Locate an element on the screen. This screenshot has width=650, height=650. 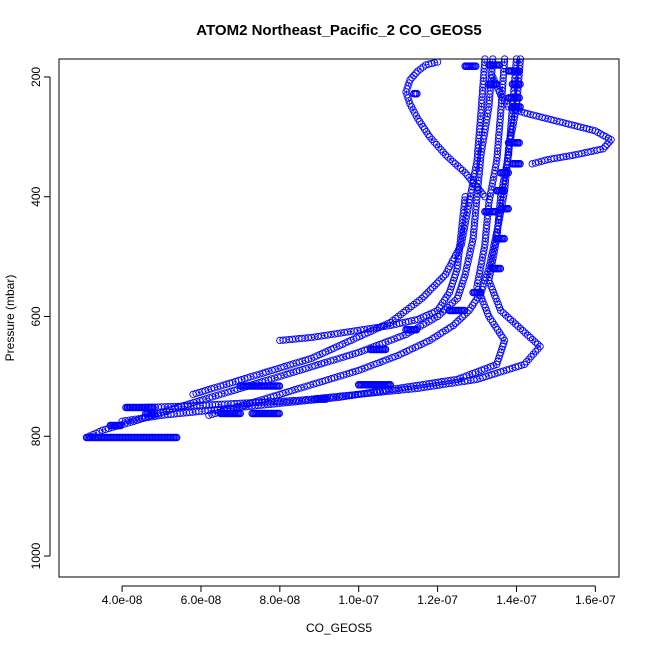
y-tick-label: 200 is located at coordinates (36, 77).